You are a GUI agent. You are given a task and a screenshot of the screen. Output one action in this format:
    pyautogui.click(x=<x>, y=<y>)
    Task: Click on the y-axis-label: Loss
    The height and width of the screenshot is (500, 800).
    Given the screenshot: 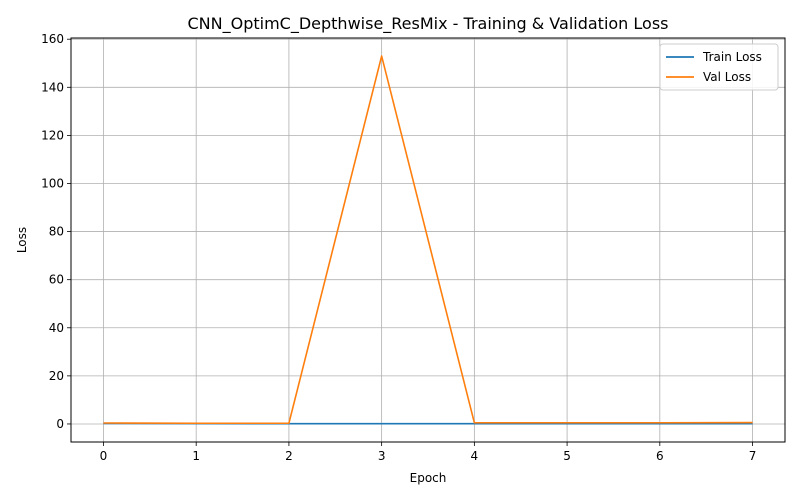 What is the action you would take?
    pyautogui.click(x=22, y=240)
    